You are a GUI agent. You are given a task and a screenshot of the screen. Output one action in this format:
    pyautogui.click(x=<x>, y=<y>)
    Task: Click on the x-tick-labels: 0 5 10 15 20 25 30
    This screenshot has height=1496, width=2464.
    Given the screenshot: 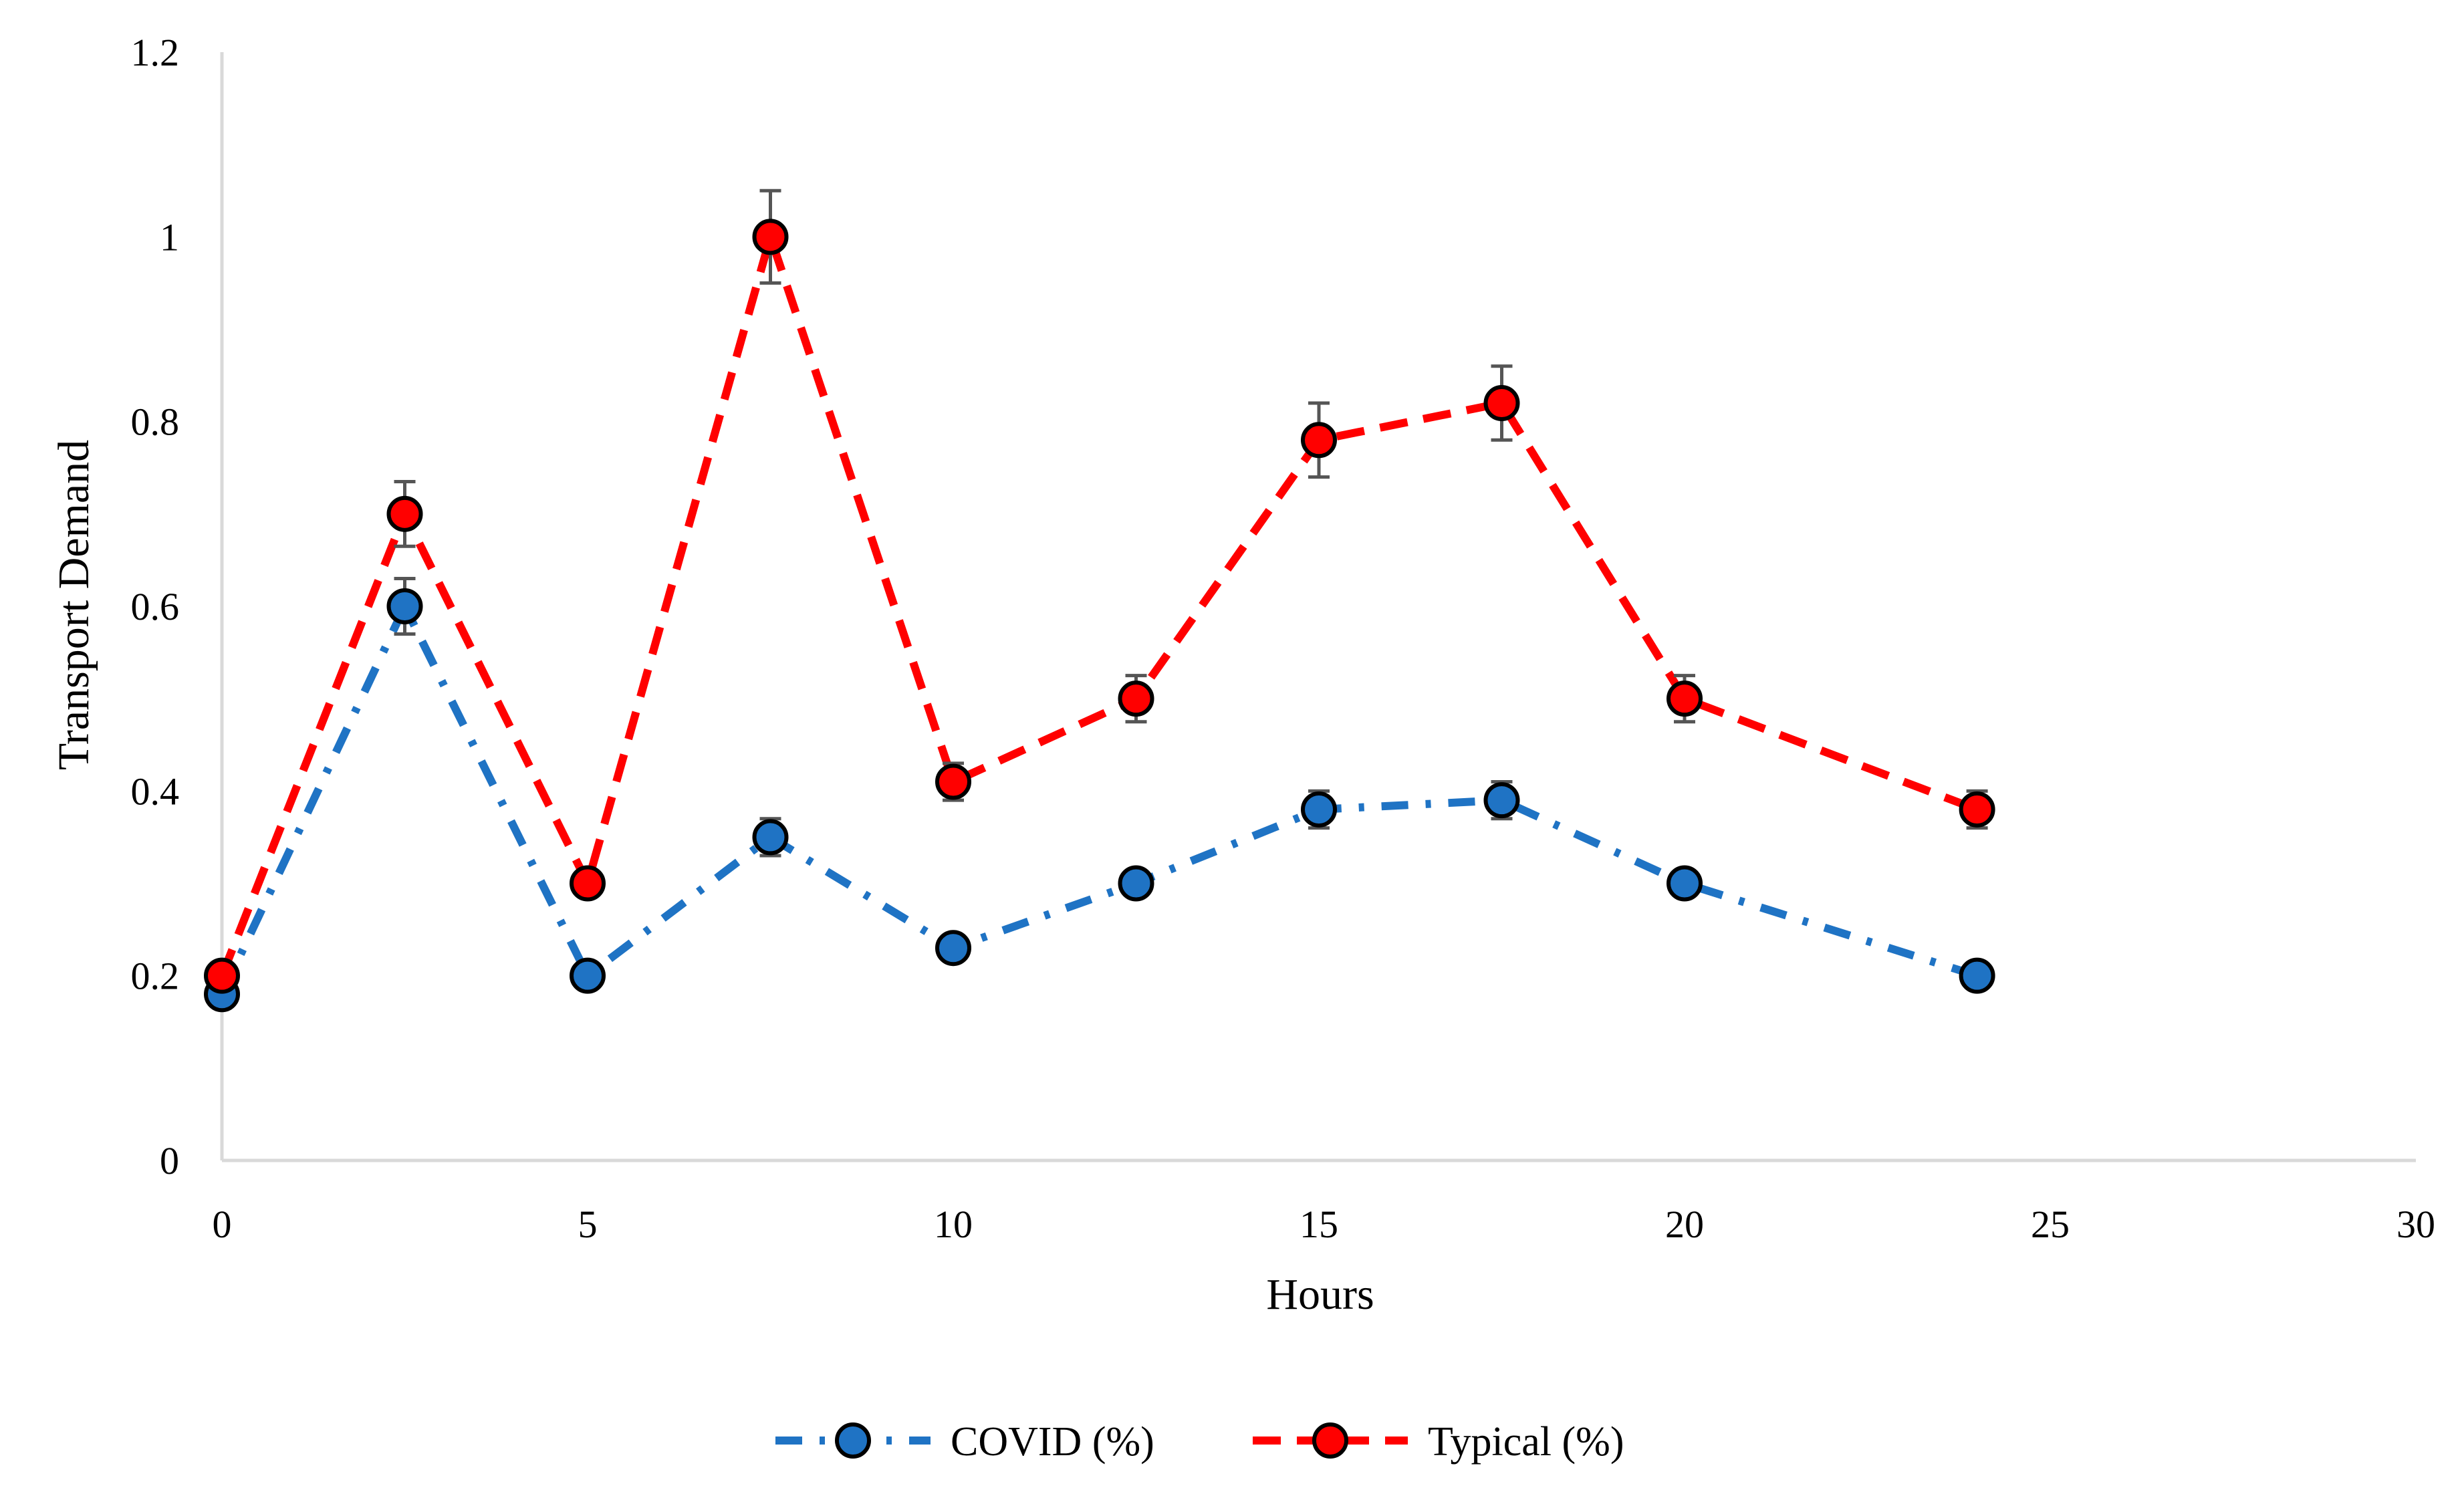 What is the action you would take?
    pyautogui.click(x=1324, y=1224)
    